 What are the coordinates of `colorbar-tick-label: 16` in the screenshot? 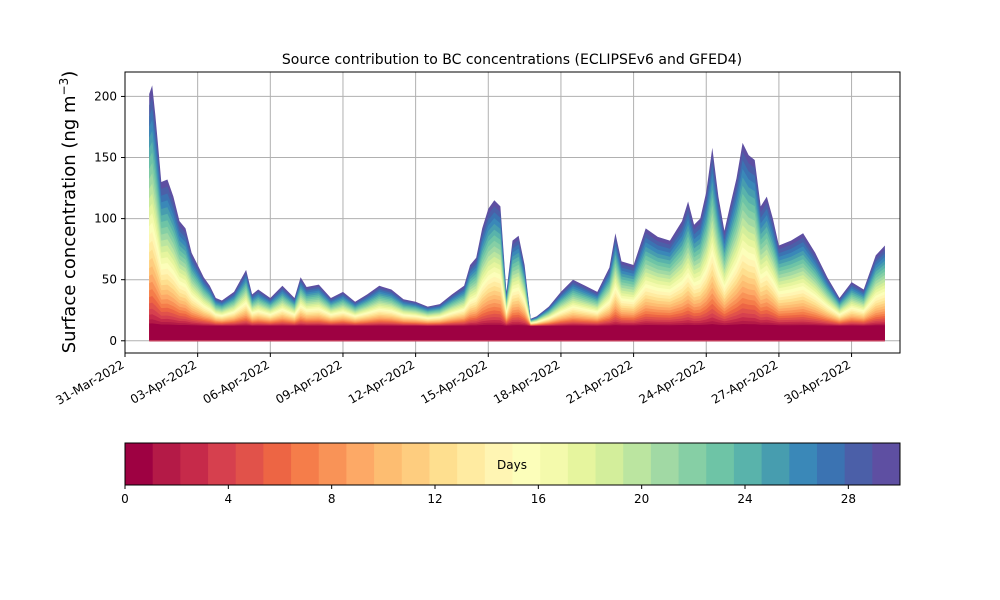 It's located at (538, 499).